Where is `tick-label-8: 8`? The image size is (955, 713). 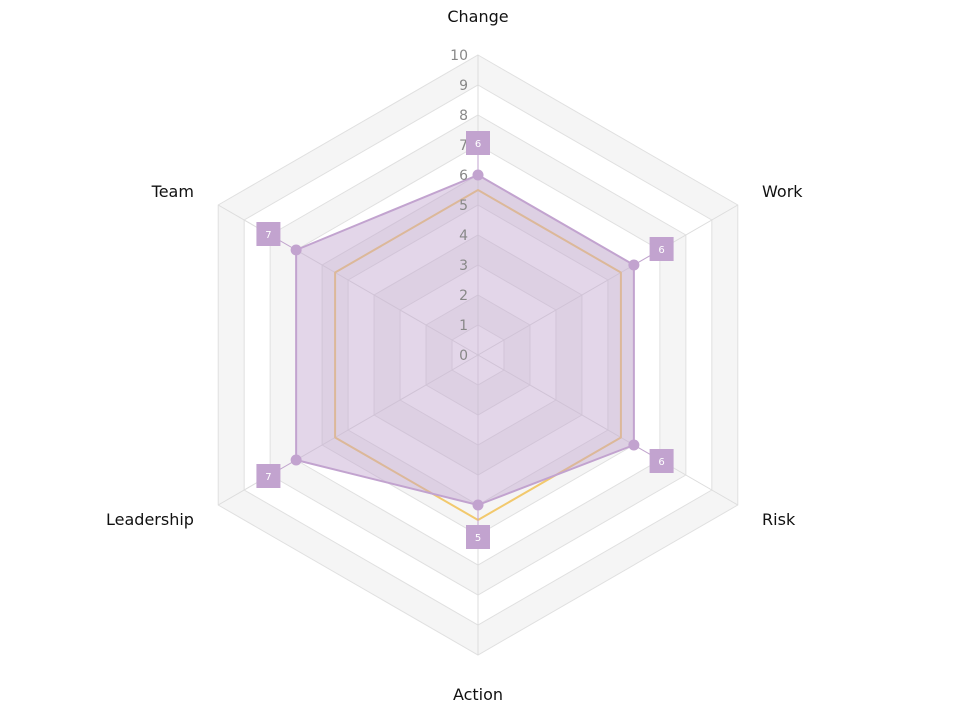 tick-label-8: 8 is located at coordinates (463, 116).